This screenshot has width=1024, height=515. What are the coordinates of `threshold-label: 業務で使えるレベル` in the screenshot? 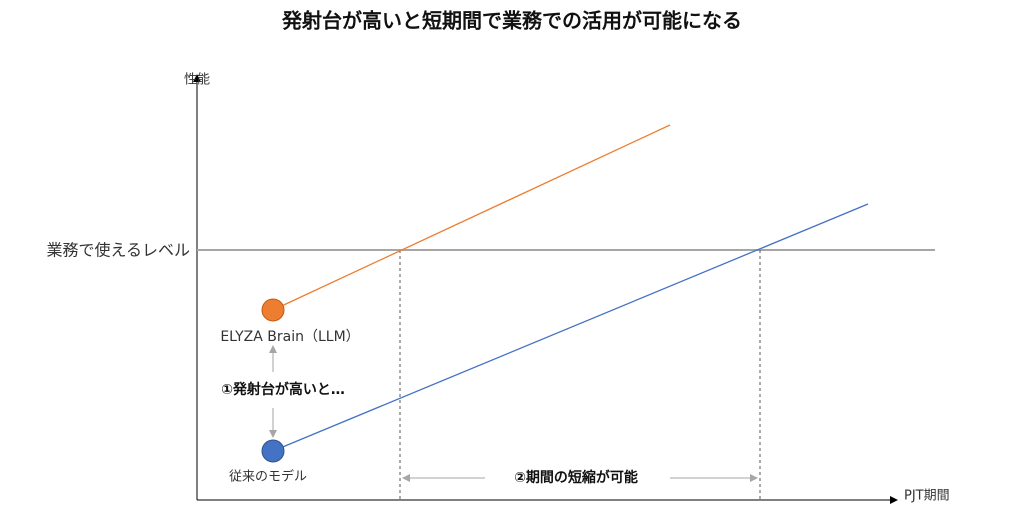 It's located at (118, 250).